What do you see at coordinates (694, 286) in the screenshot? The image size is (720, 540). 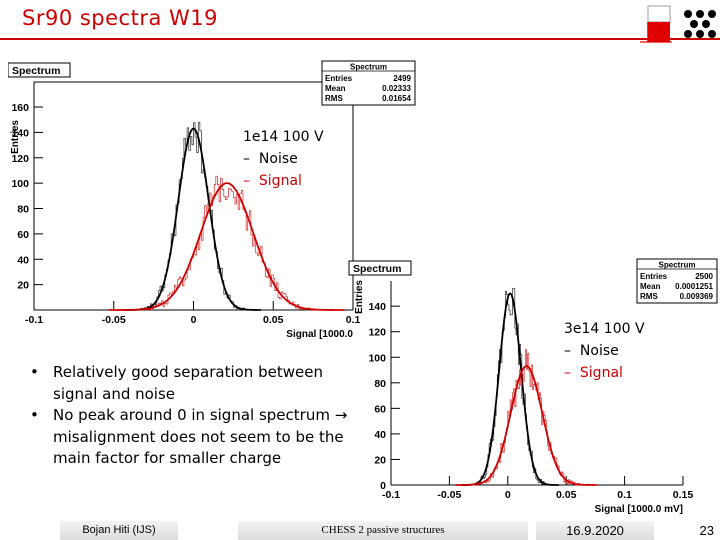 I see `stats-value: 0.0001251` at bounding box center [694, 286].